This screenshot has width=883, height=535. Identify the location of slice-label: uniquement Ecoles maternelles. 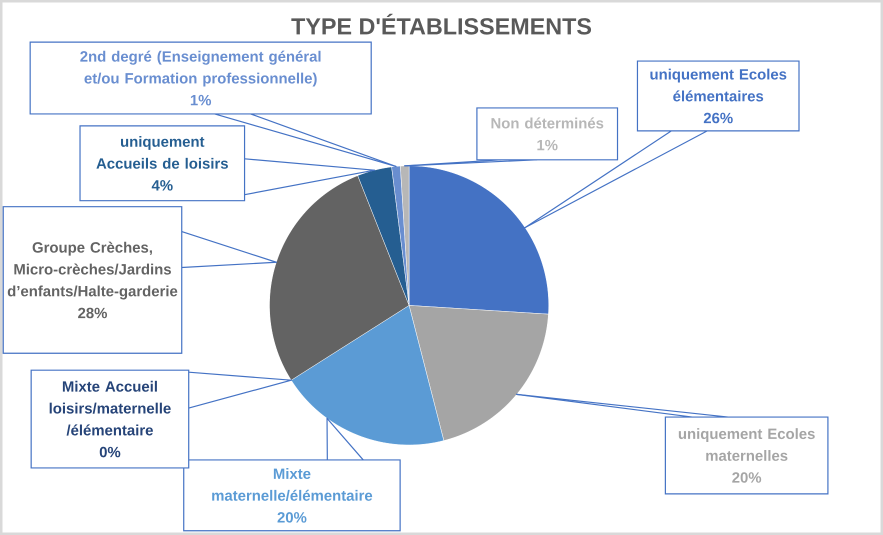
(746, 444).